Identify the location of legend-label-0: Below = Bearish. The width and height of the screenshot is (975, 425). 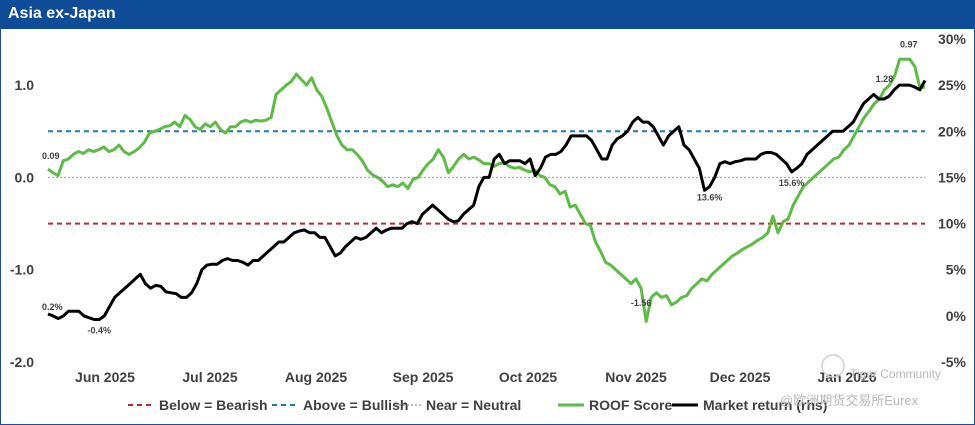
(213, 405).